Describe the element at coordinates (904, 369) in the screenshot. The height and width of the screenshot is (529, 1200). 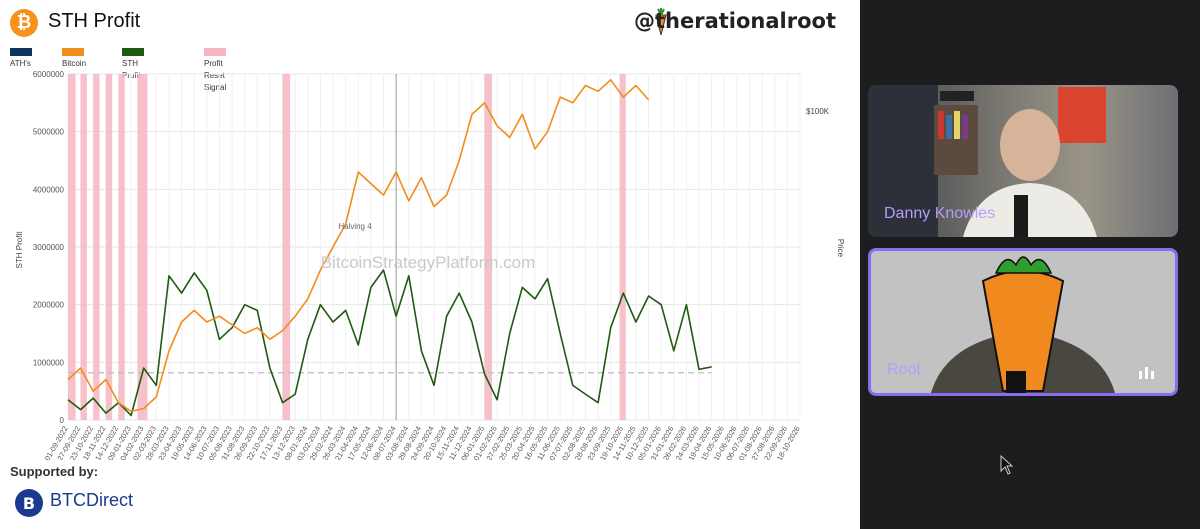
I see `participant-name: Root` at that location.